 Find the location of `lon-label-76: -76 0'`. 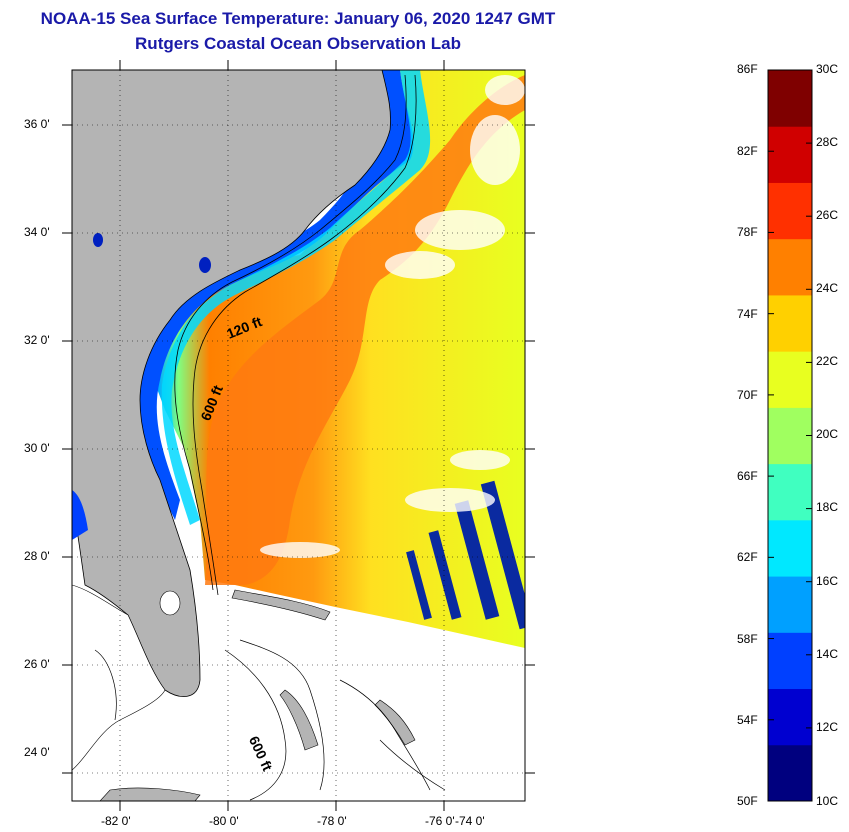

lon-label-76: -76 0' is located at coordinates (440, 821).